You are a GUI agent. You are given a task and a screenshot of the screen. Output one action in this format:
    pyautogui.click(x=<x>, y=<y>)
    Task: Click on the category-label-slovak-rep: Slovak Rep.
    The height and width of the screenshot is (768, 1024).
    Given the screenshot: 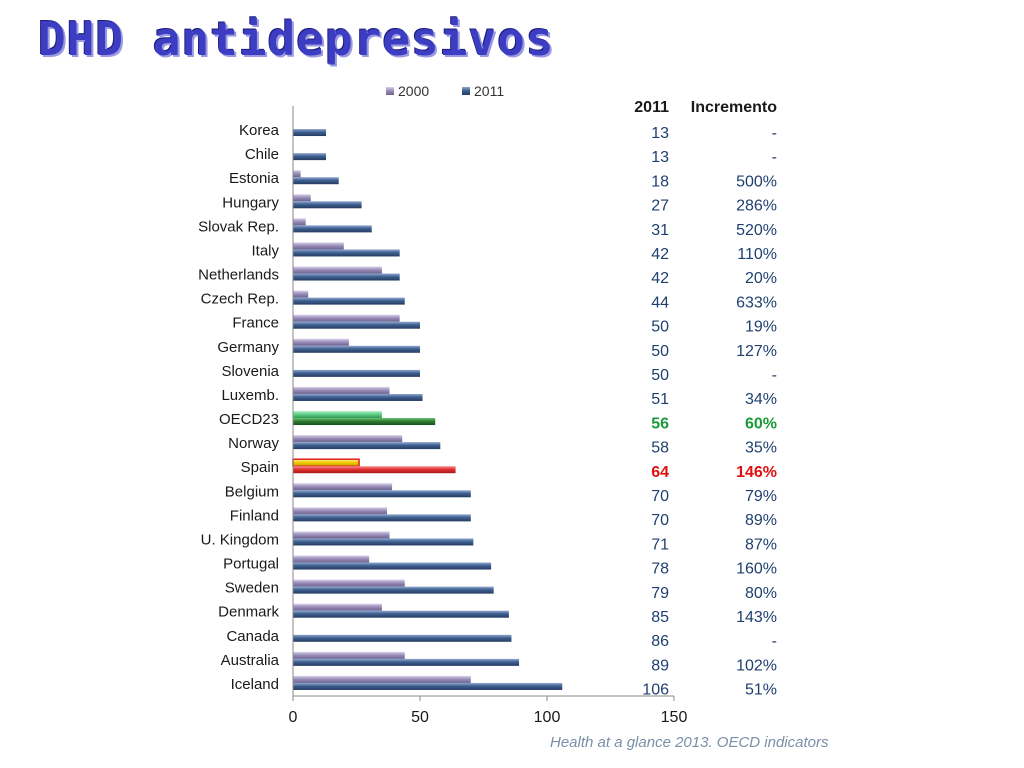 What is the action you would take?
    pyautogui.click(x=238, y=226)
    